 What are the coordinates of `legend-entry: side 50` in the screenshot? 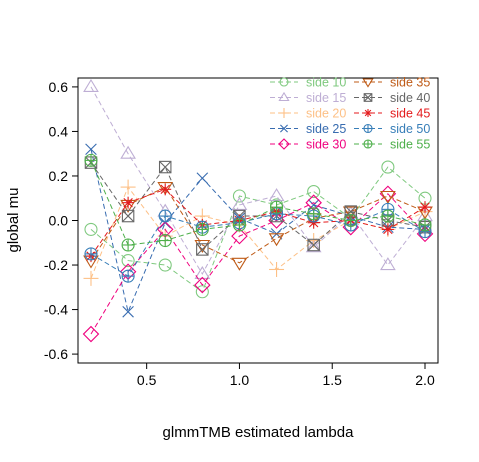 It's located at (392, 129).